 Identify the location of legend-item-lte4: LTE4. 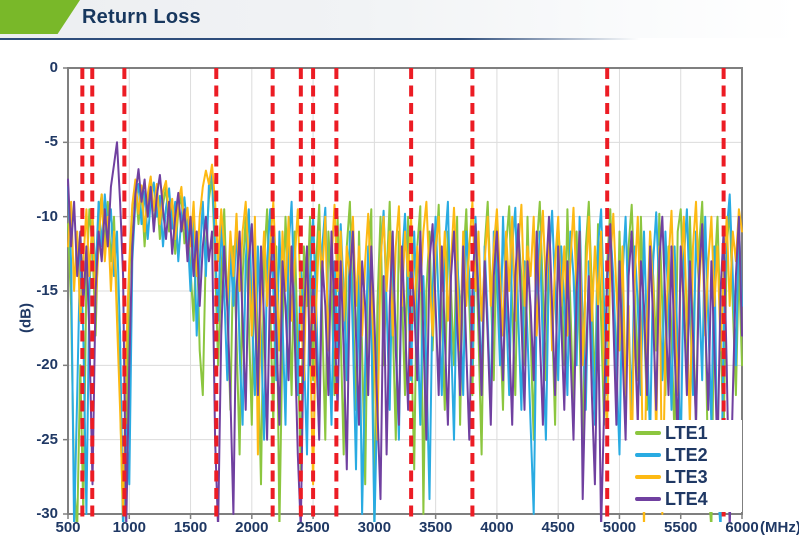
(685, 499).